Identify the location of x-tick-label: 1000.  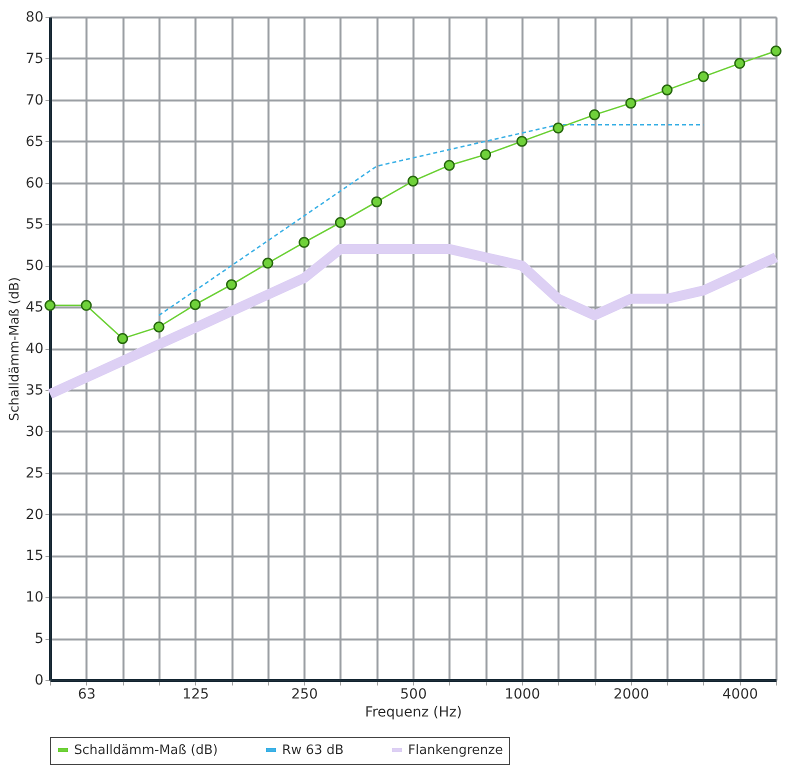
(522, 694).